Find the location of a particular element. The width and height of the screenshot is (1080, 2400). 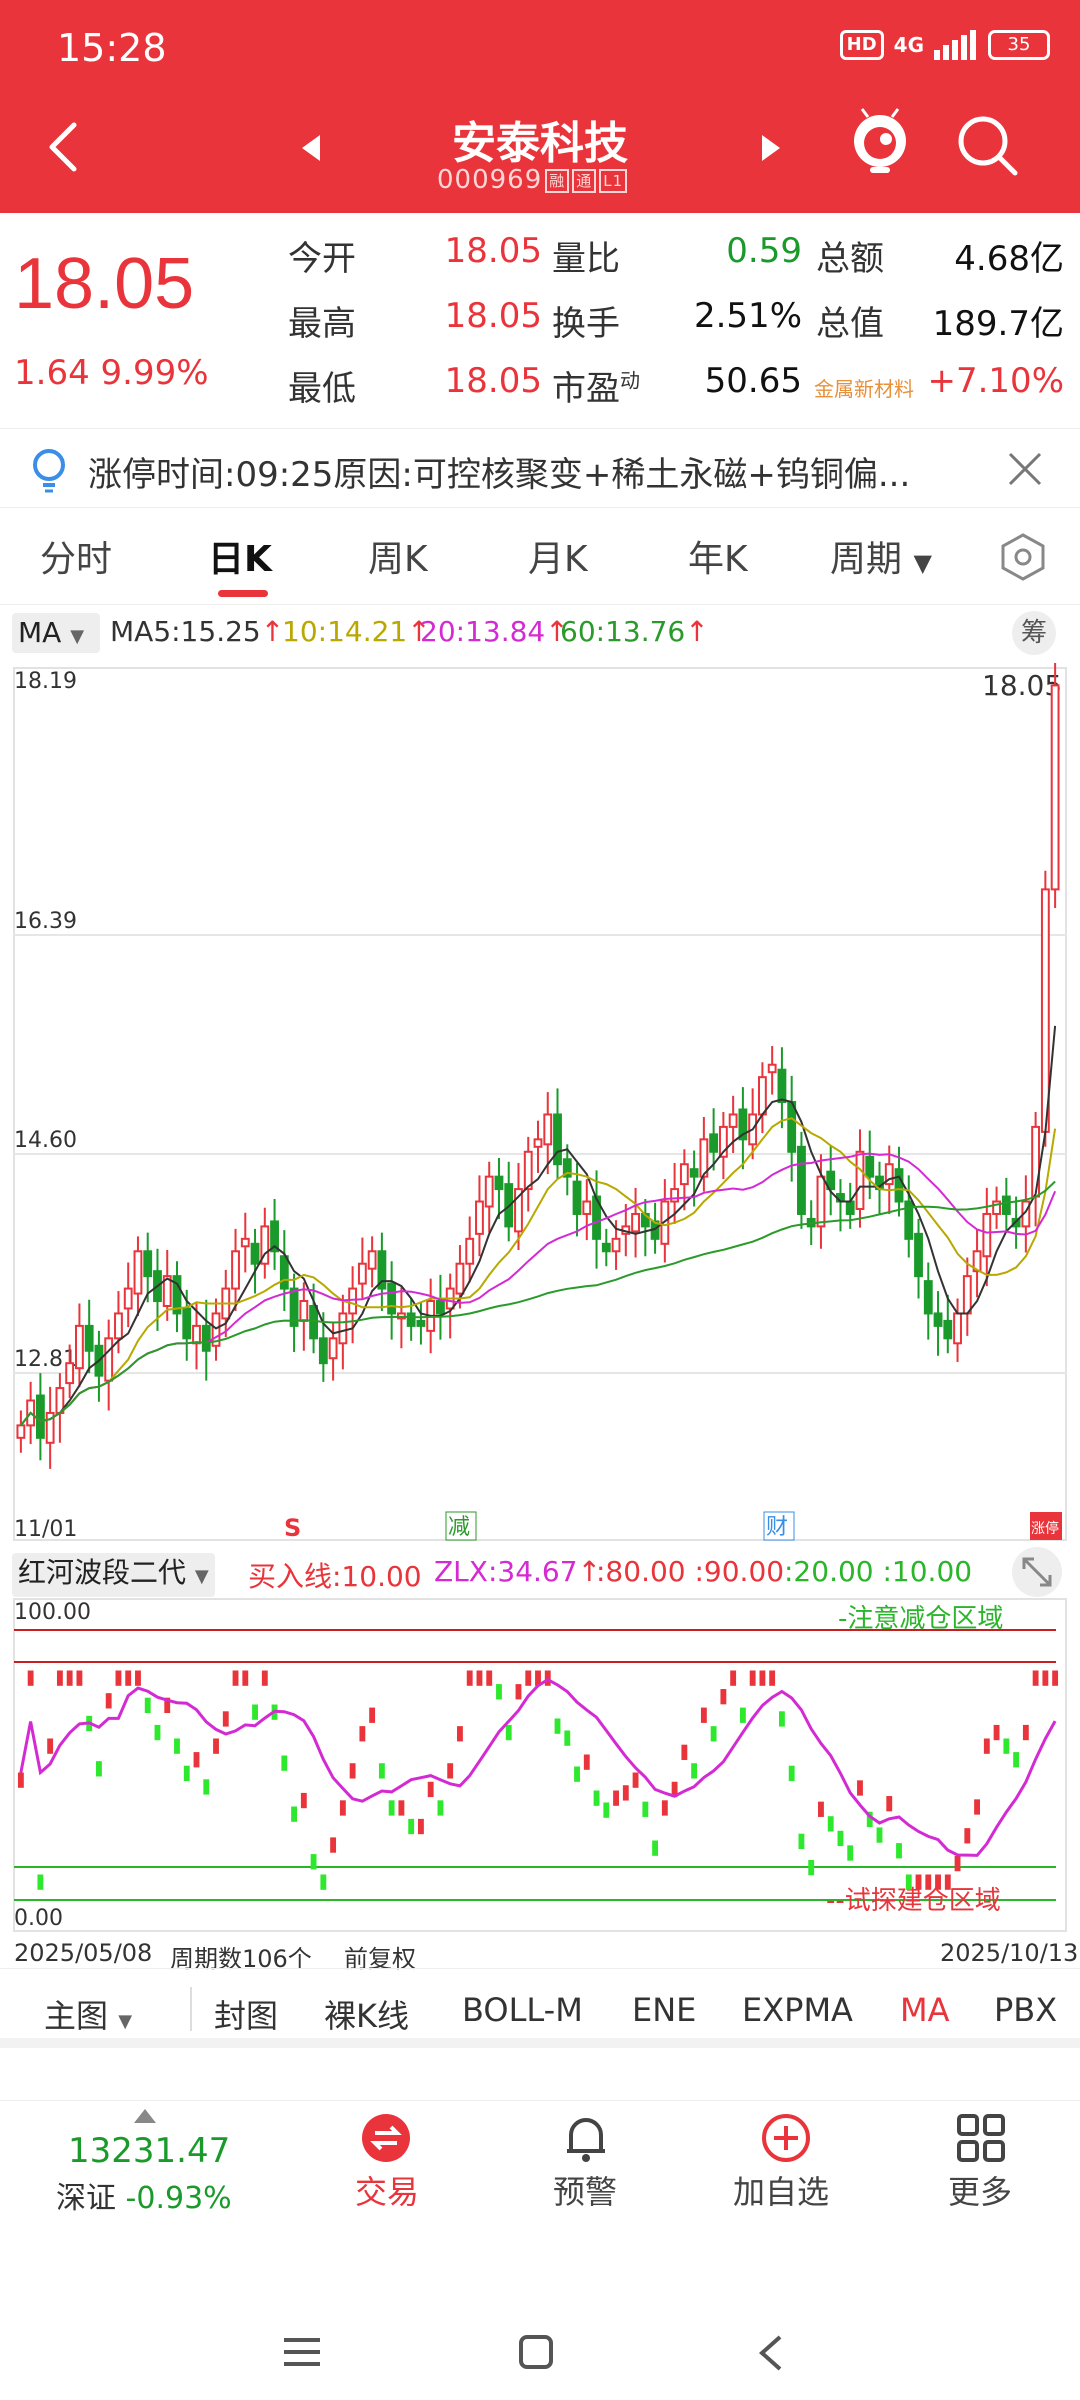

y-tick-label: 14.60 is located at coordinates (45, 1140).